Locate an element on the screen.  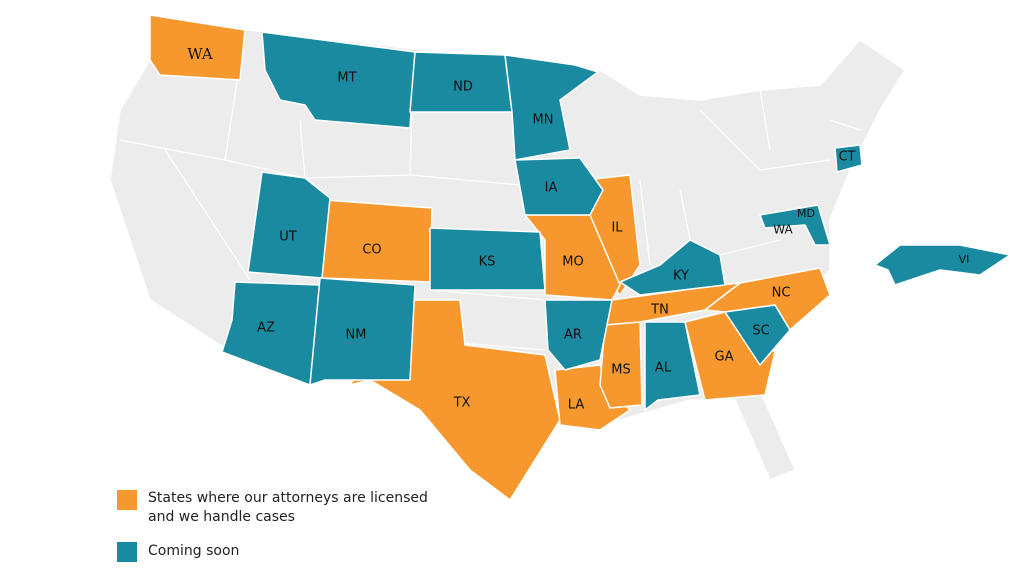
state-label: CO is located at coordinates (371, 250).